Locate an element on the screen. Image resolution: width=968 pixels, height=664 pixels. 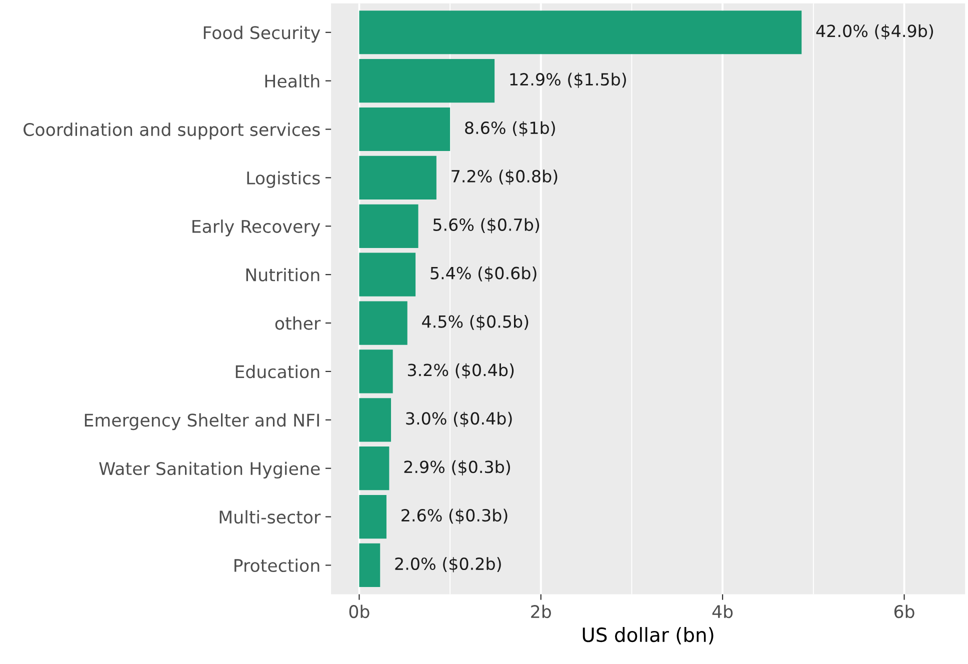
annotation: 3.0% ($0.4b) is located at coordinates (459, 419).